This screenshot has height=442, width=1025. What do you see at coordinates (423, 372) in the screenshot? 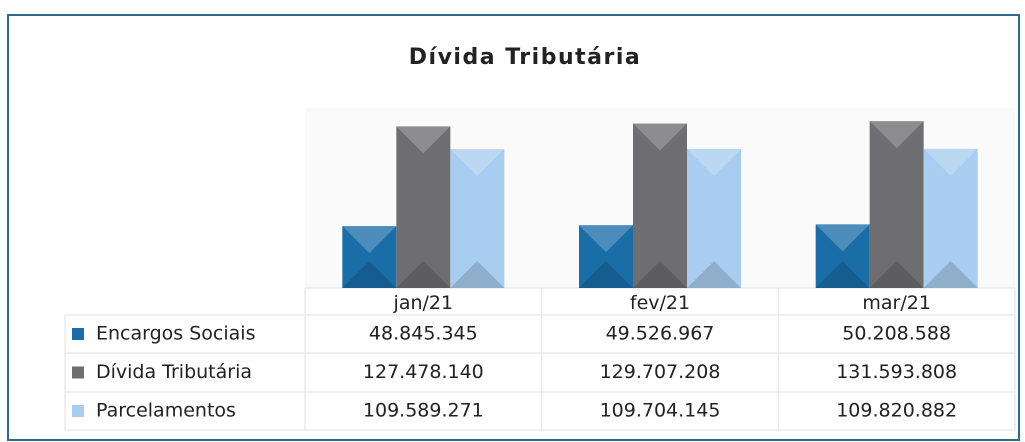
I see `value-label: 127.478.140` at bounding box center [423, 372].